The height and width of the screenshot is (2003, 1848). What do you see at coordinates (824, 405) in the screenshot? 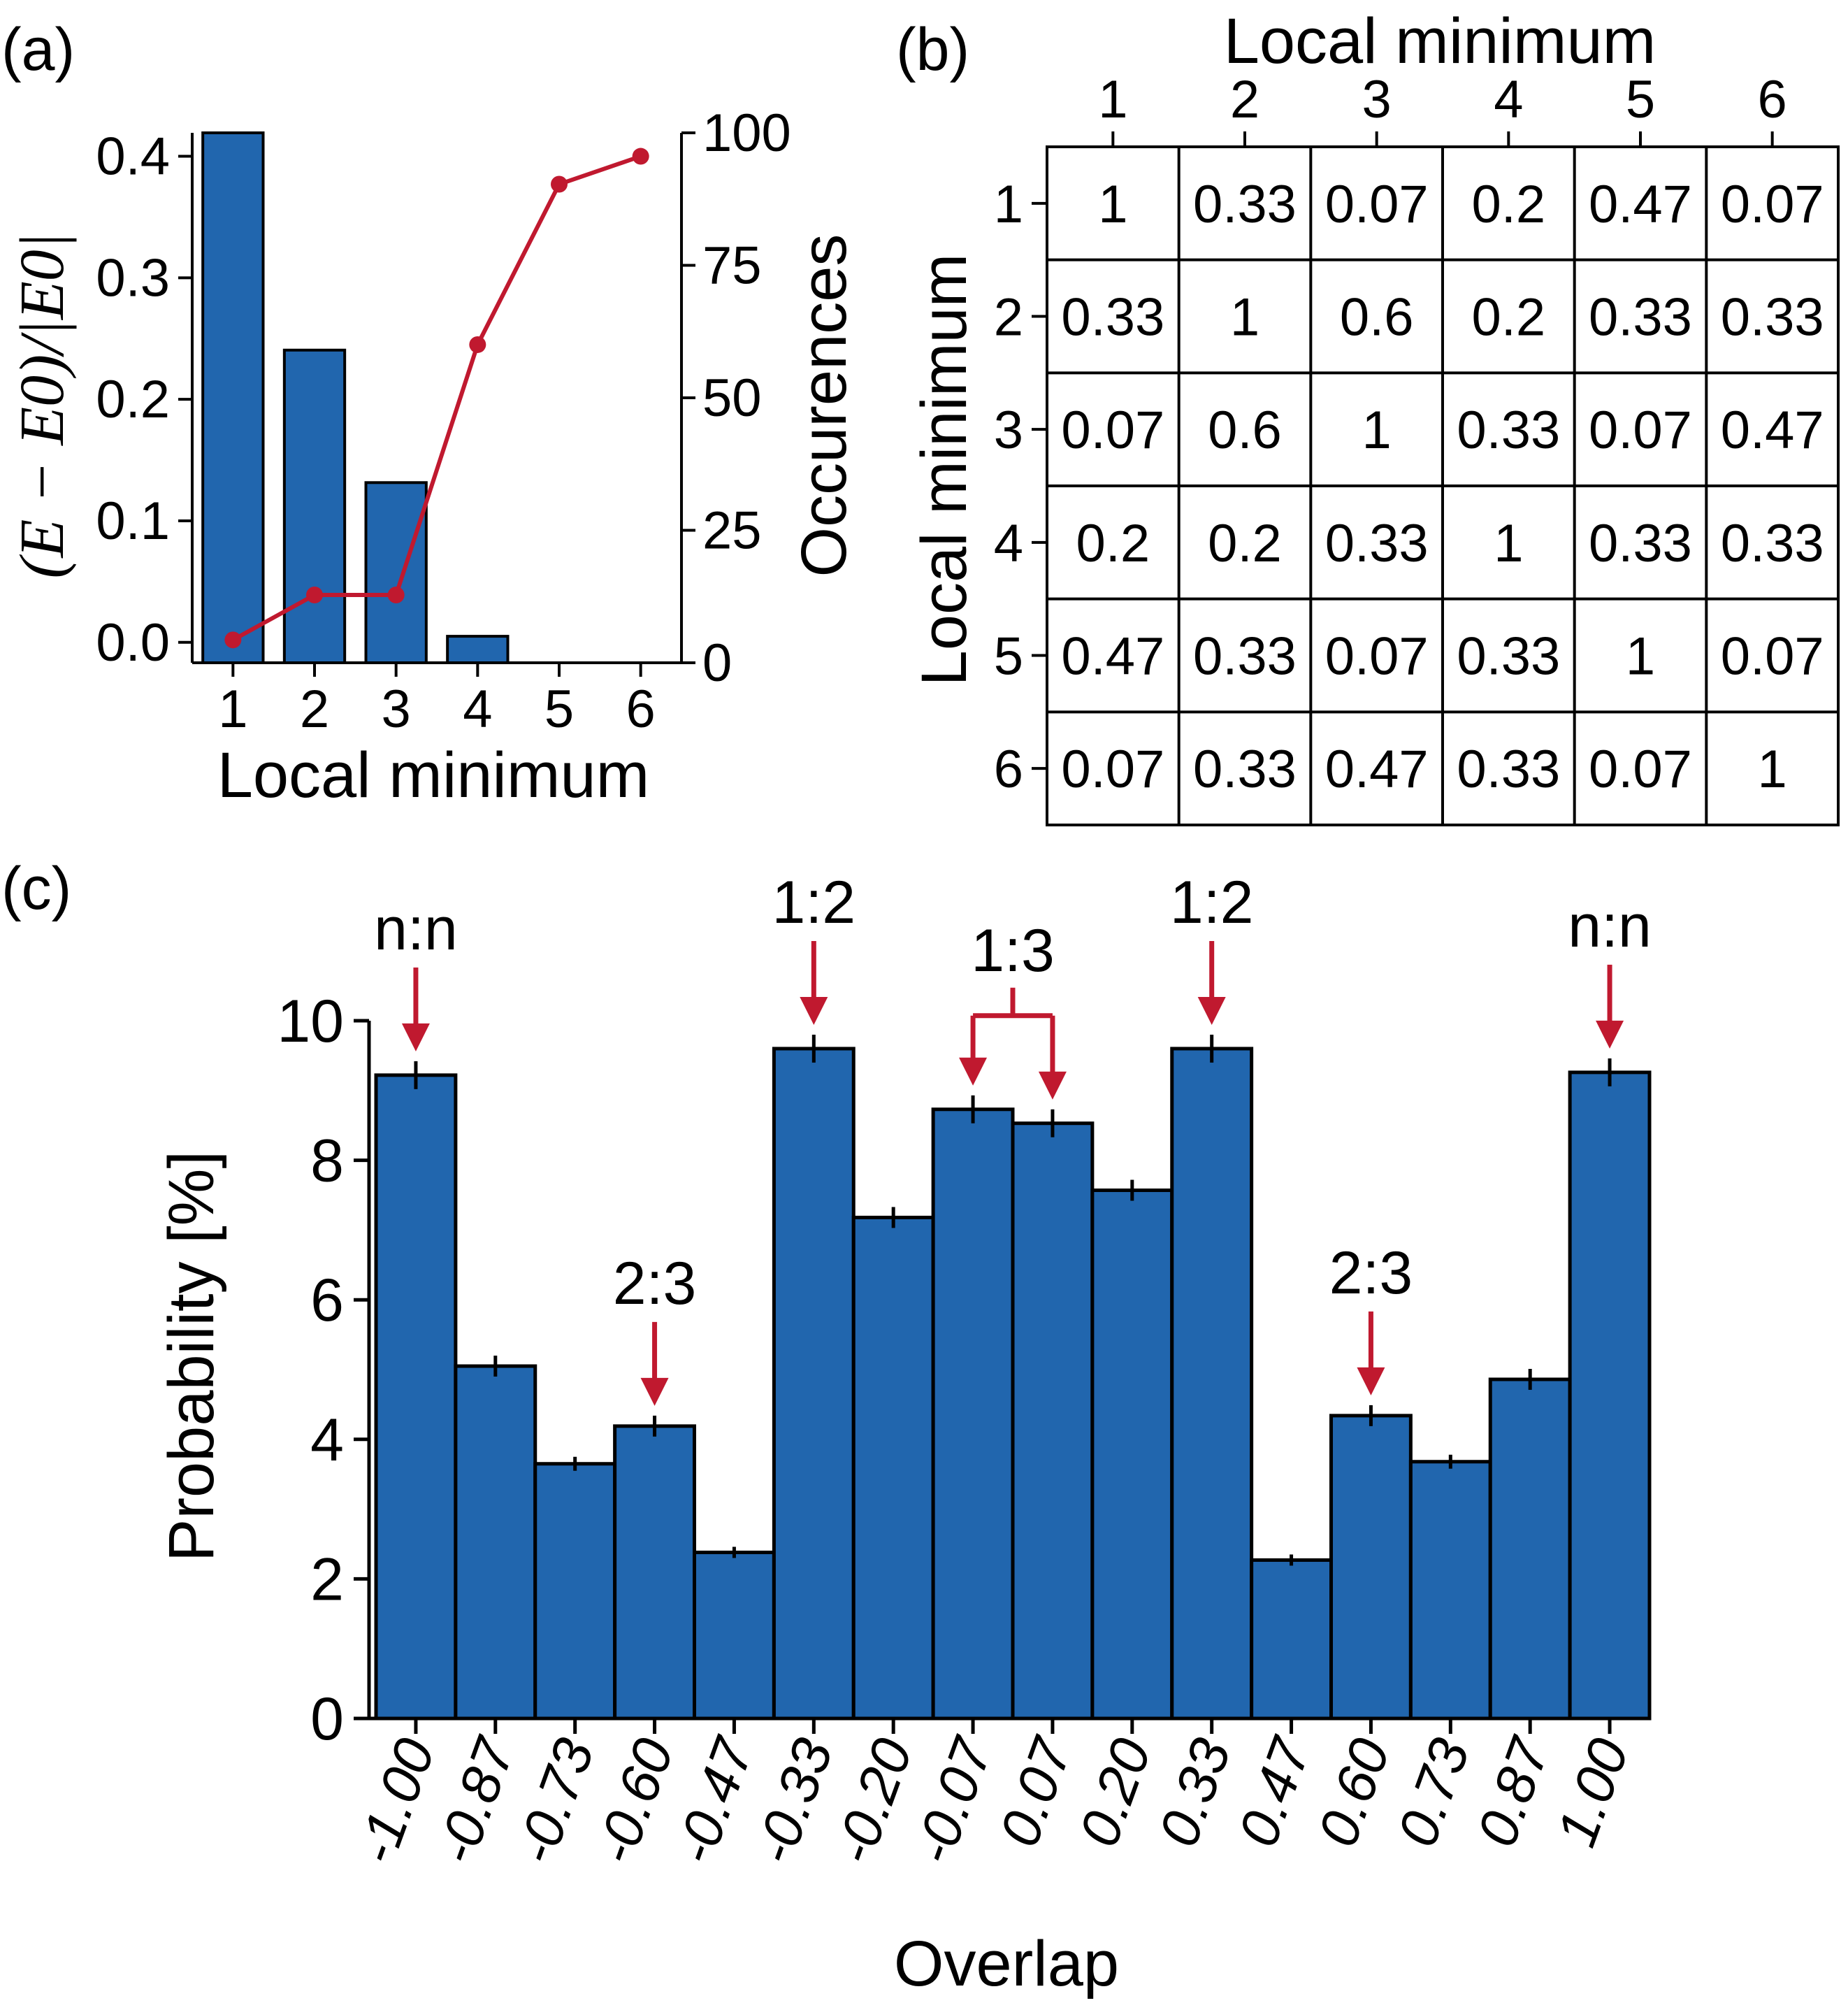
I see `panel-a-y-right-label: Occurences` at bounding box center [824, 405].